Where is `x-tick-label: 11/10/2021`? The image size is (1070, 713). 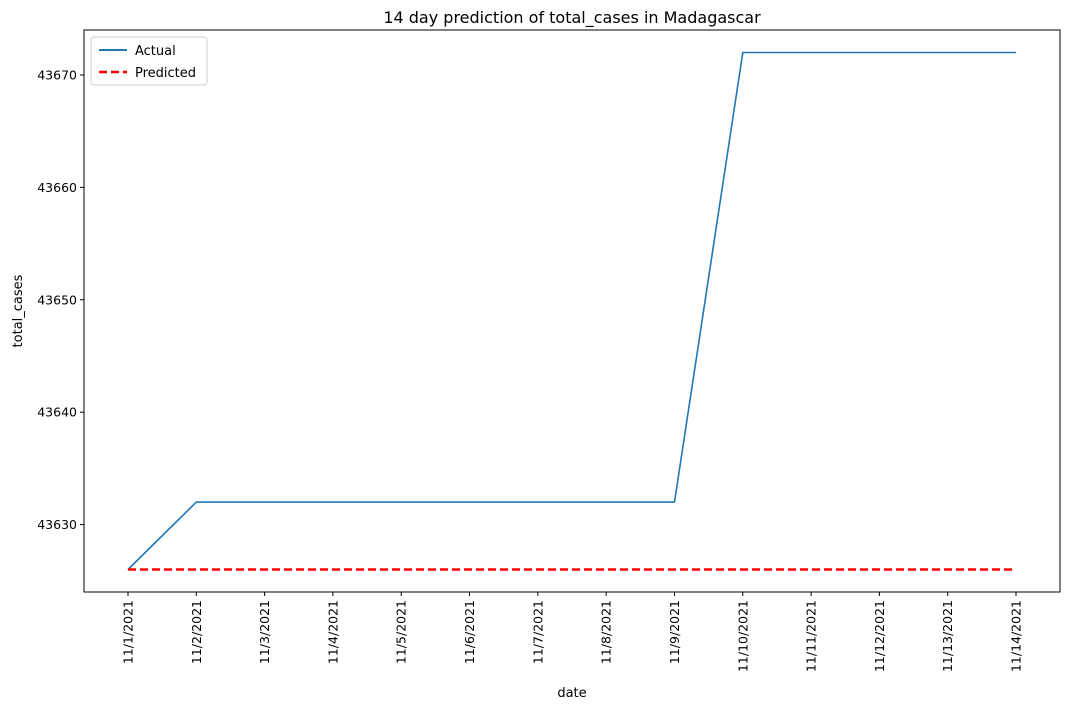
x-tick-label: 11/10/2021 is located at coordinates (742, 636).